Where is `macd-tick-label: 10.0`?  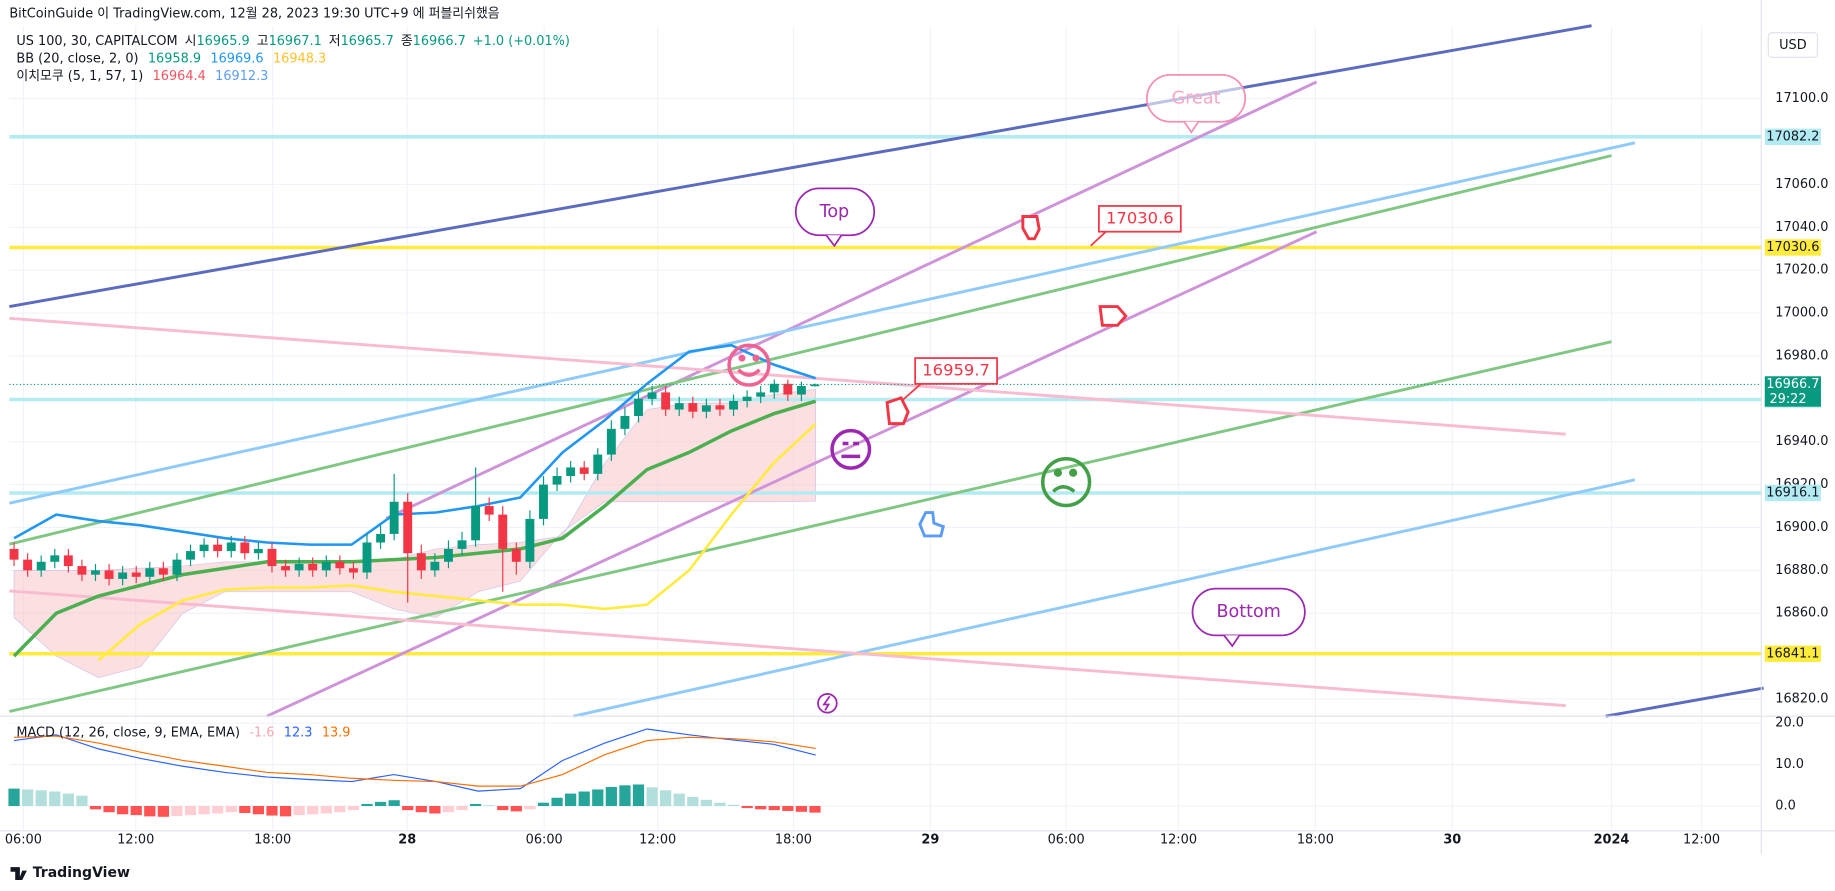
macd-tick-label: 10.0 is located at coordinates (1789, 764).